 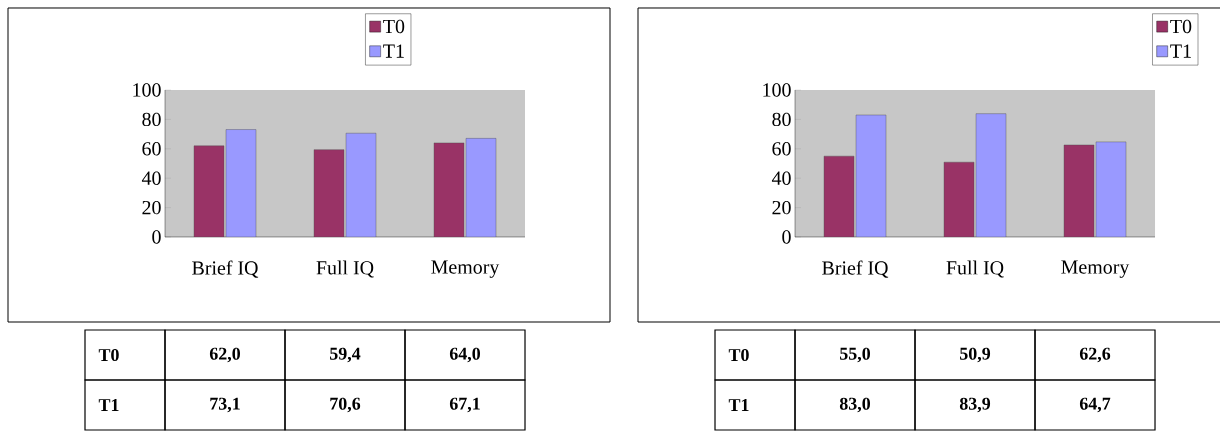 What do you see at coordinates (225, 405) in the screenshot?
I see `data-label: 73,1` at bounding box center [225, 405].